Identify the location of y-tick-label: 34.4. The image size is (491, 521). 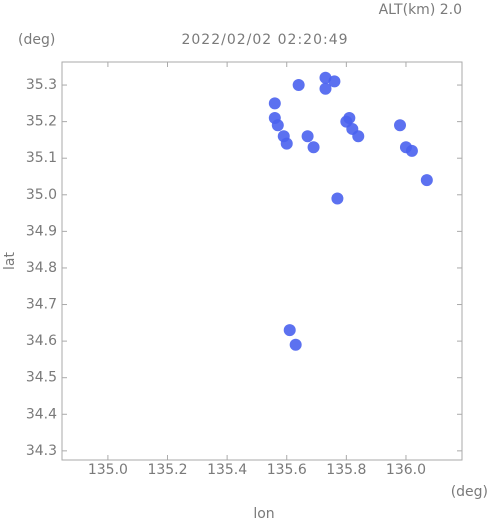
(41, 414).